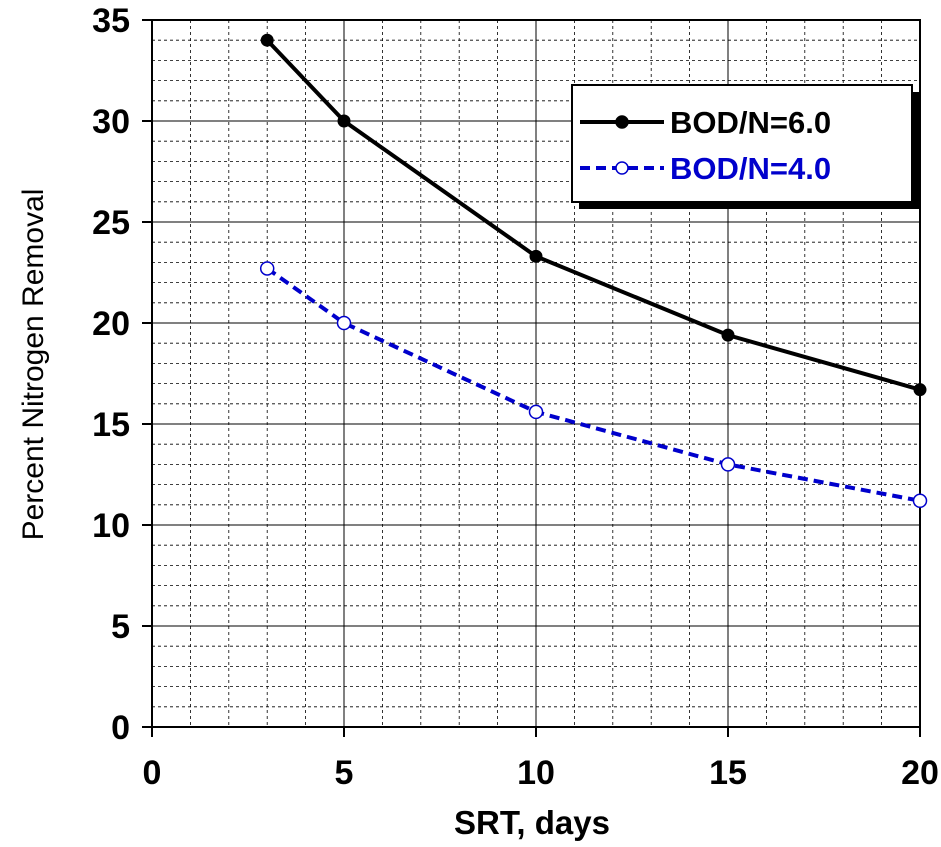  Describe the element at coordinates (536, 773) in the screenshot. I see `x-tick-label: 10` at that location.